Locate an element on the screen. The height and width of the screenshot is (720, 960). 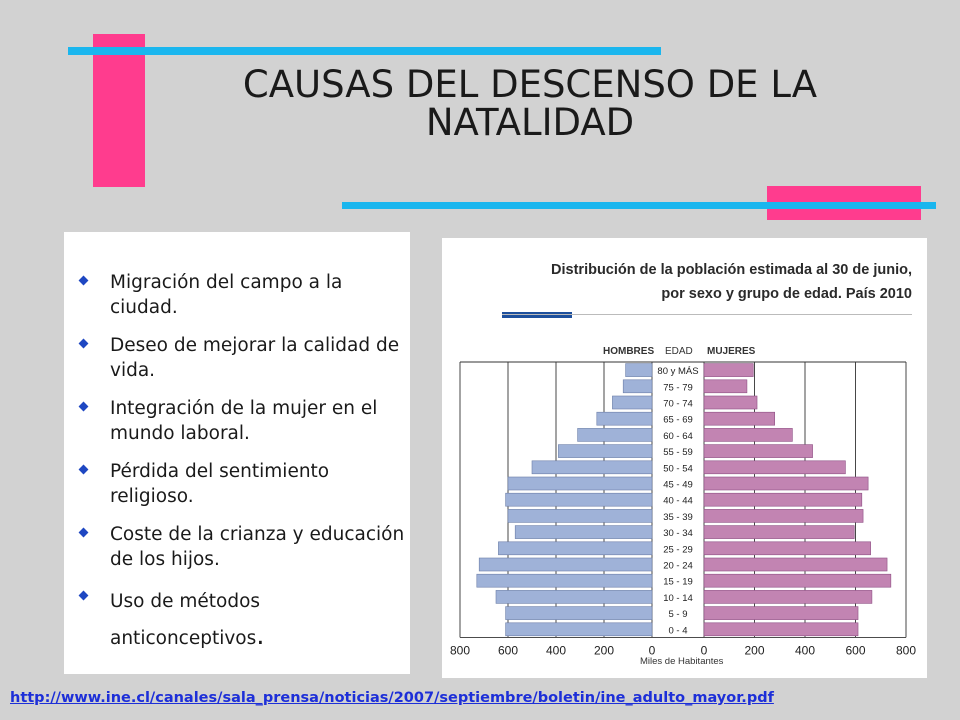
age-category-label: 65 - 69 is located at coordinates (678, 420).